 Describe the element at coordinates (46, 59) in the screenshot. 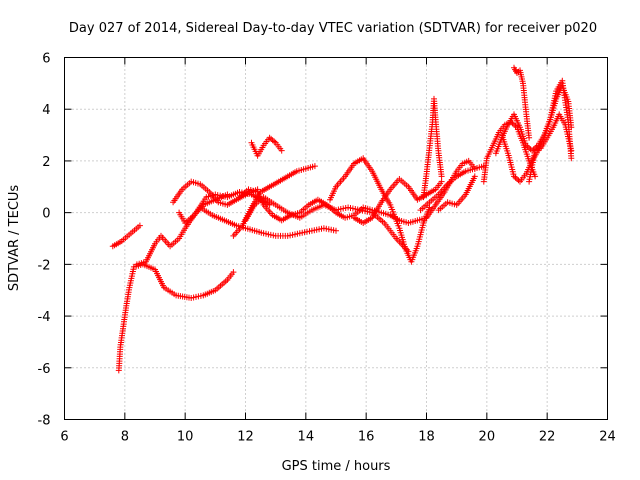

I see `y-tick-label: 6` at that location.